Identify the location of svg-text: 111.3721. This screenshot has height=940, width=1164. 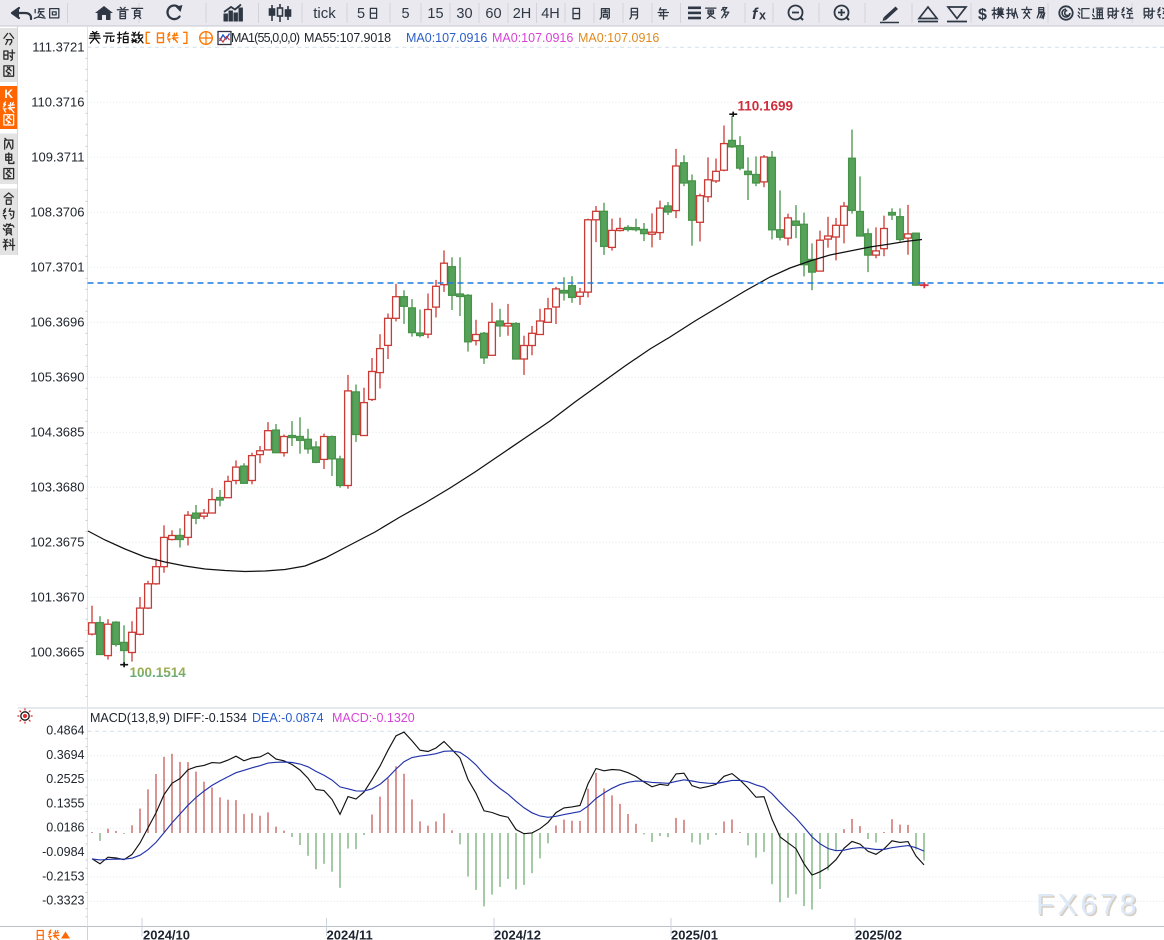
(58, 47).